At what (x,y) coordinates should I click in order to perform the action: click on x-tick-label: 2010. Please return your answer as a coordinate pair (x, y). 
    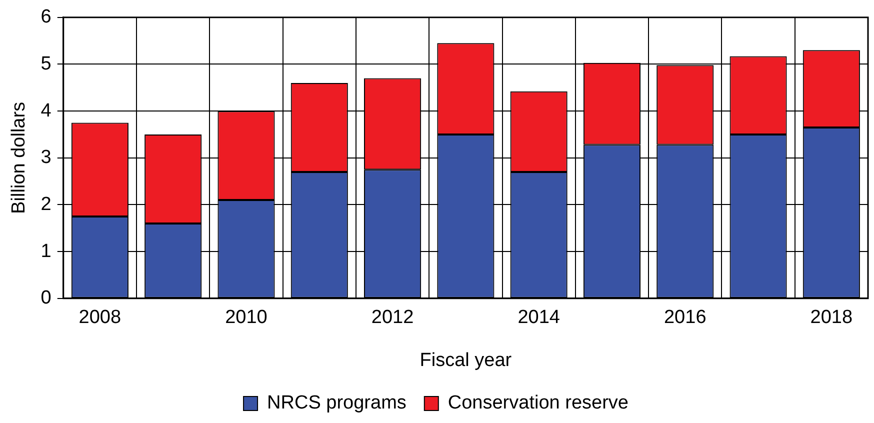
    Looking at the image, I should click on (246, 317).